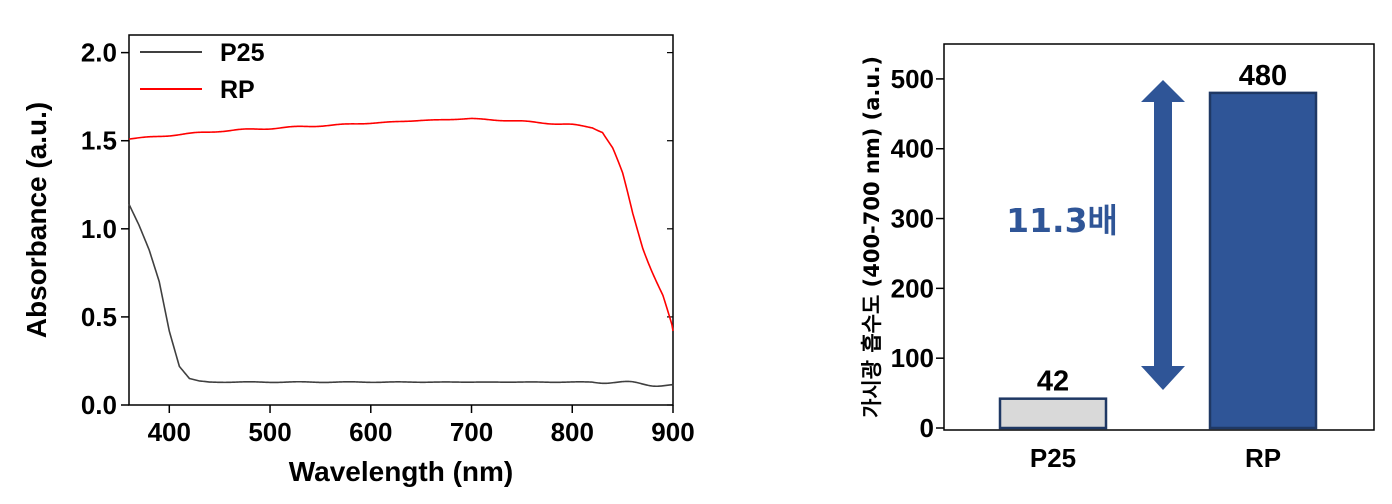 The width and height of the screenshot is (1392, 504). I want to click on bar-category-label: P25, so click(1053, 458).